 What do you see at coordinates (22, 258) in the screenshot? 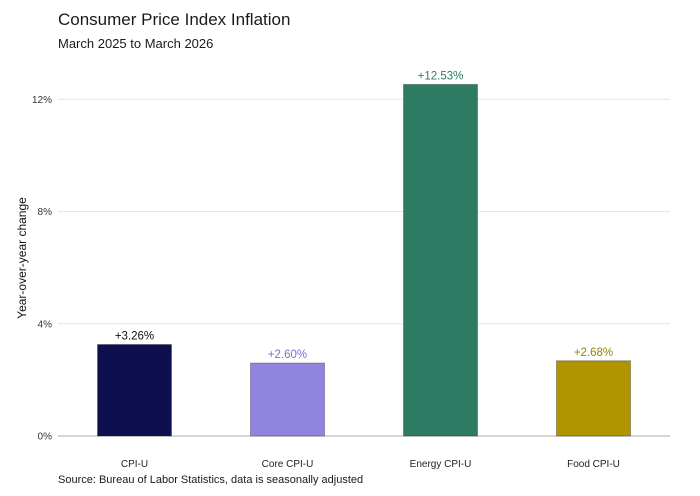
I see `y-axis-label: Year-over-year change` at bounding box center [22, 258].